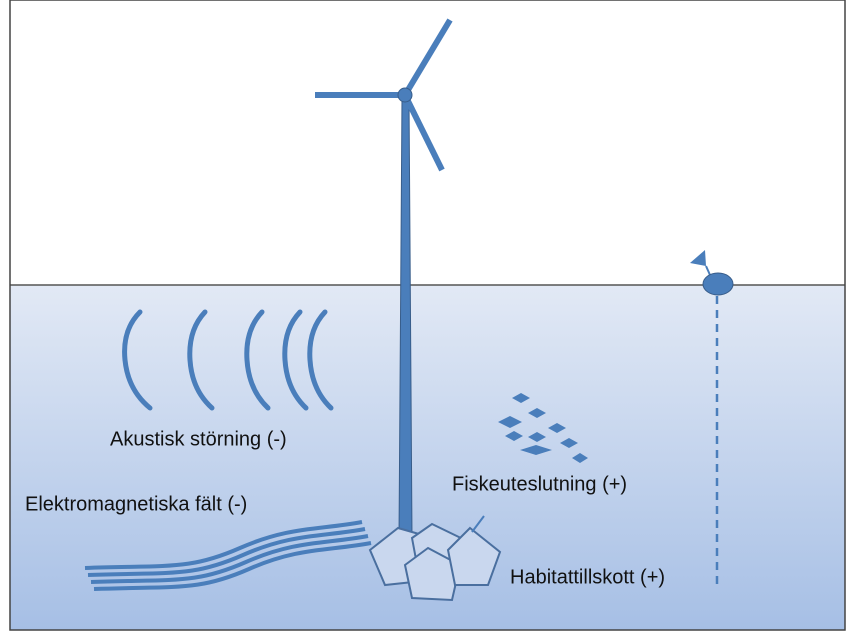 The width and height of the screenshot is (855, 640). I want to click on hub, so click(405, 95).